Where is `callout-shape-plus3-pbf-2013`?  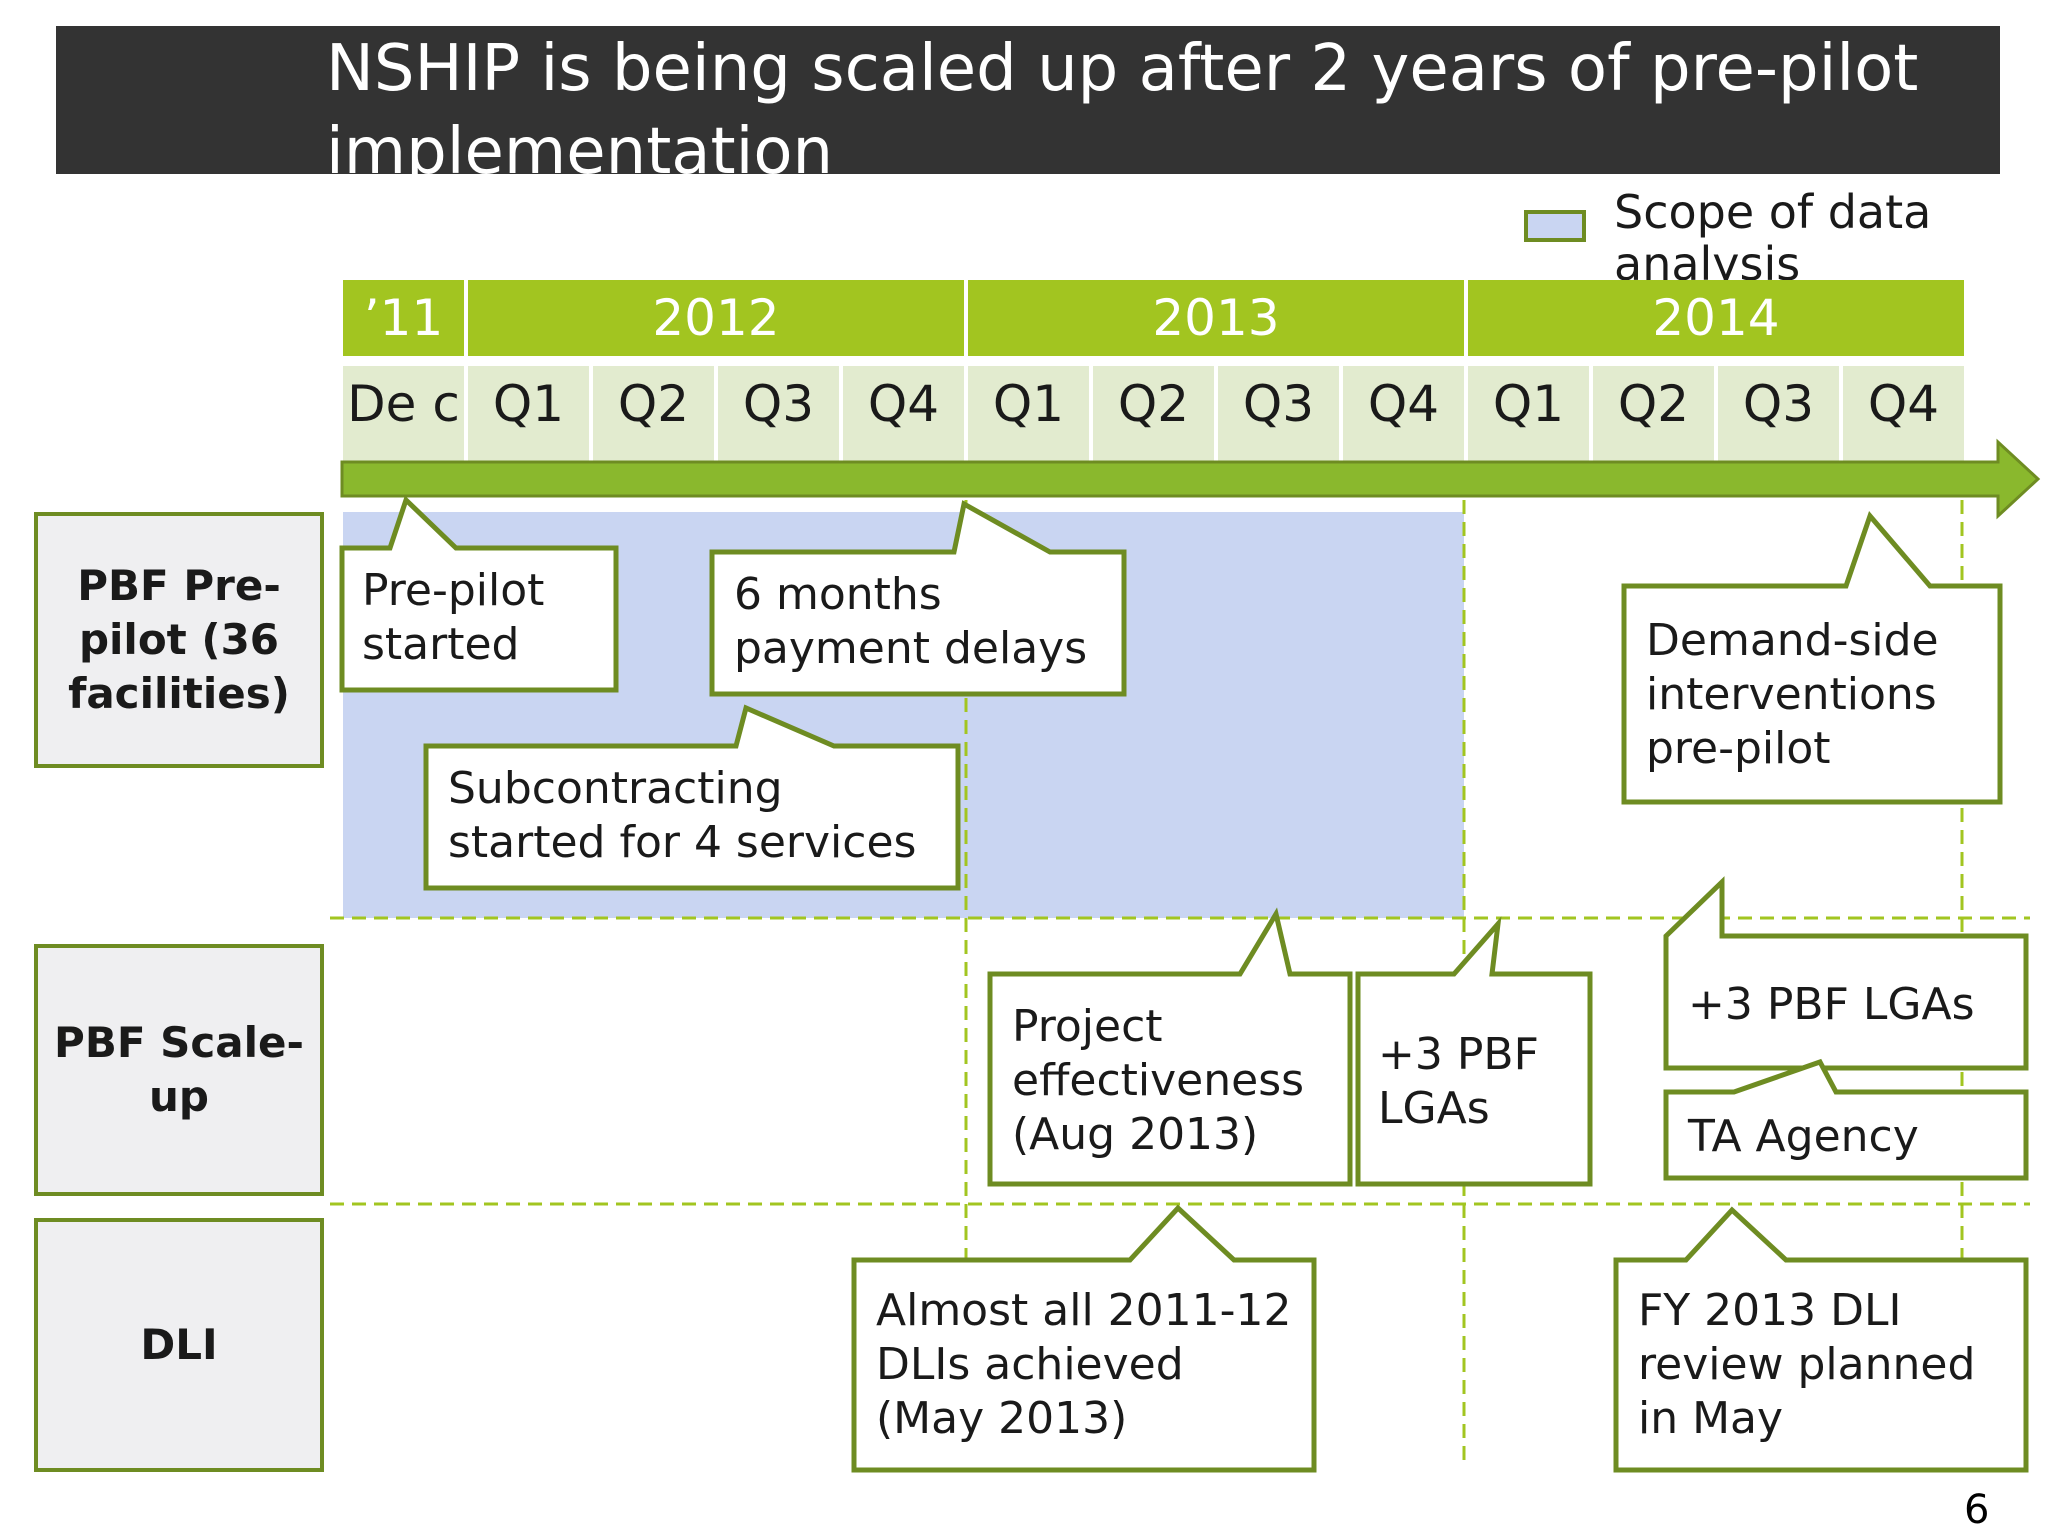
callout-shape-plus3-pbf-2013 is located at coordinates (1474, 1051).